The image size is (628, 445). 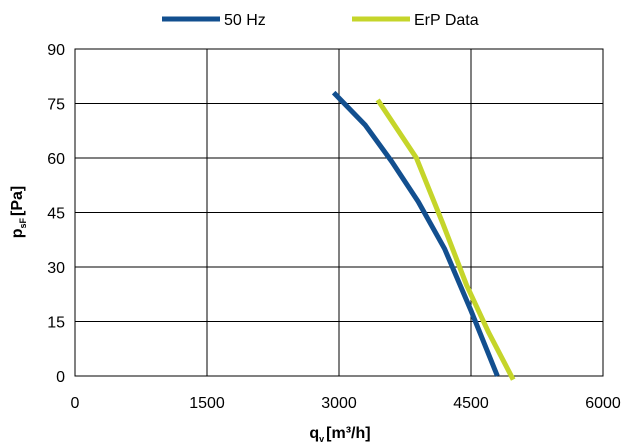 I want to click on y-axis-title: psF[Pa], so click(x=18, y=212).